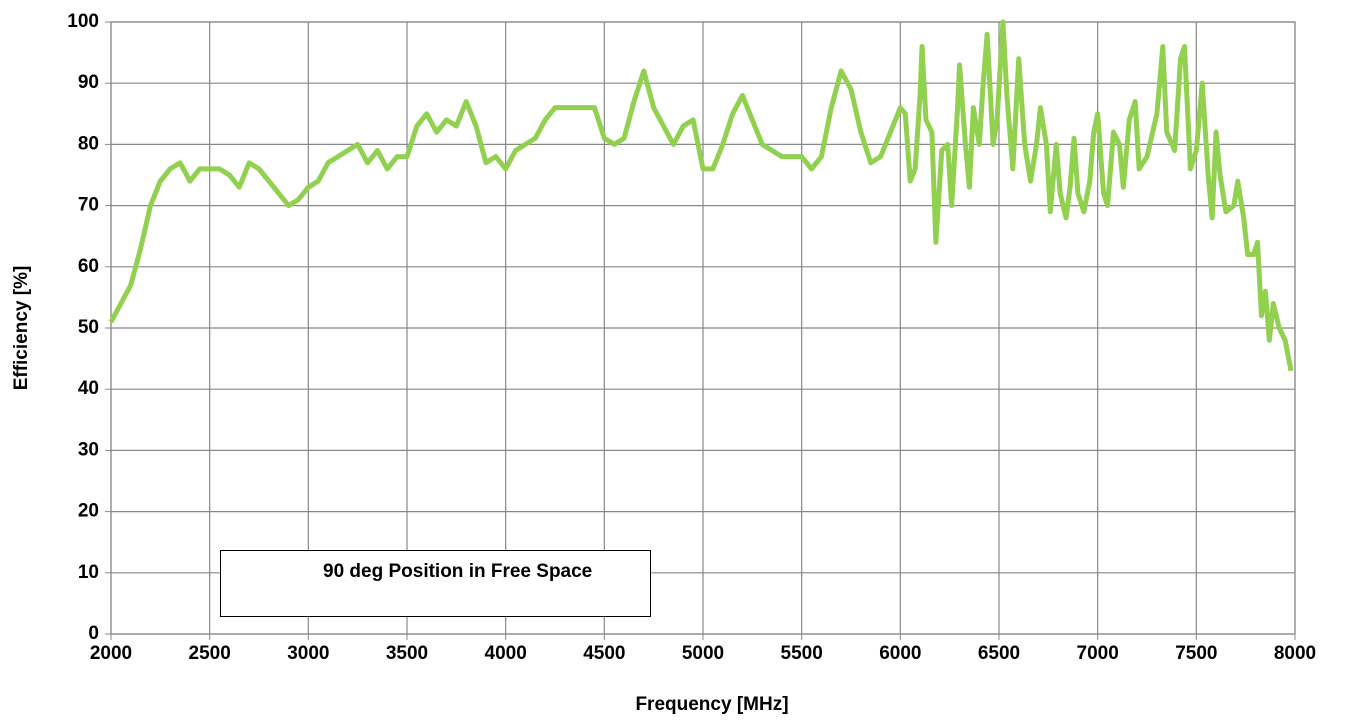 The image size is (1345, 723). What do you see at coordinates (88, 572) in the screenshot?
I see `y-tick-label: 10` at bounding box center [88, 572].